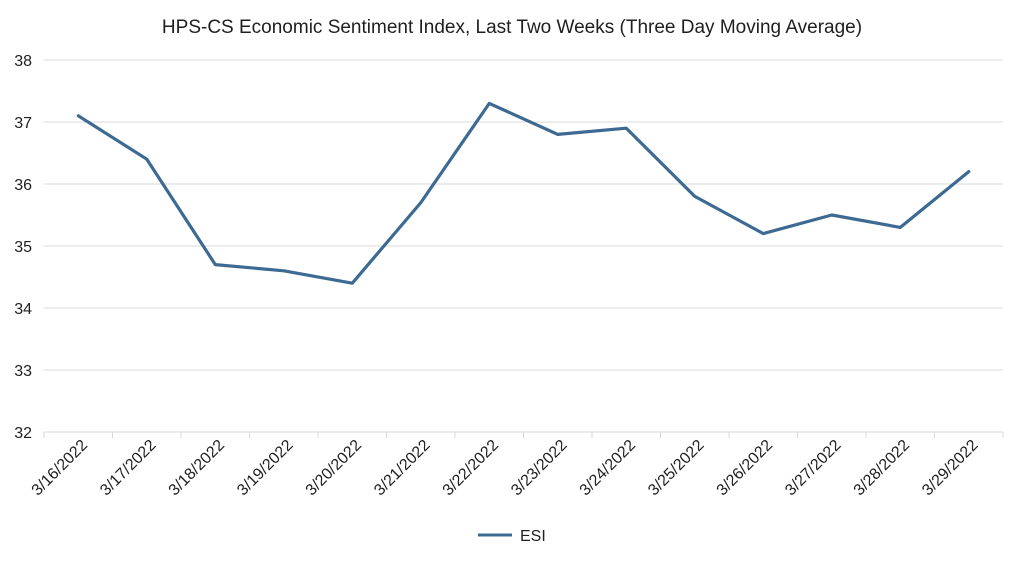  Describe the element at coordinates (23, 371) in the screenshot. I see `y-tick-label: 33` at that location.